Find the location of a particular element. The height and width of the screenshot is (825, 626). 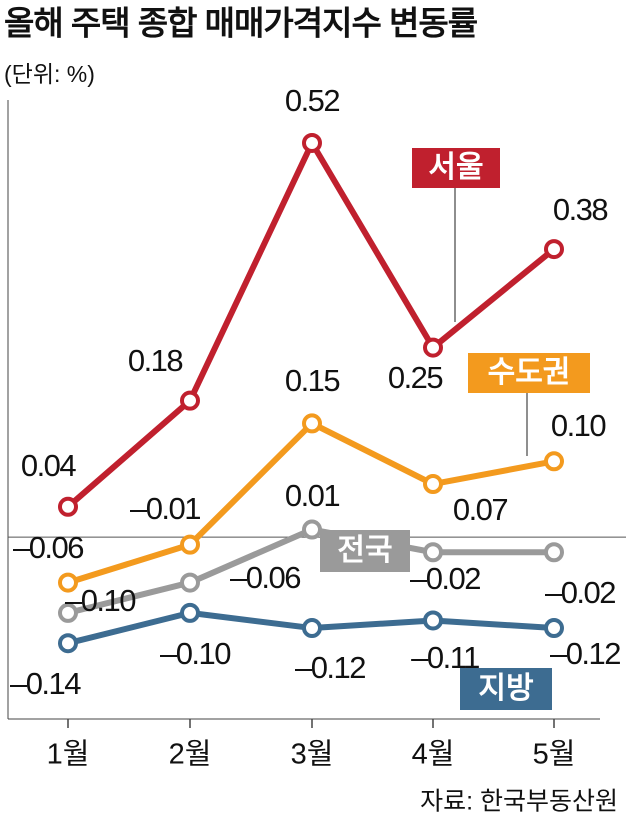

x-tick-label: 2월 is located at coordinates (190, 754).